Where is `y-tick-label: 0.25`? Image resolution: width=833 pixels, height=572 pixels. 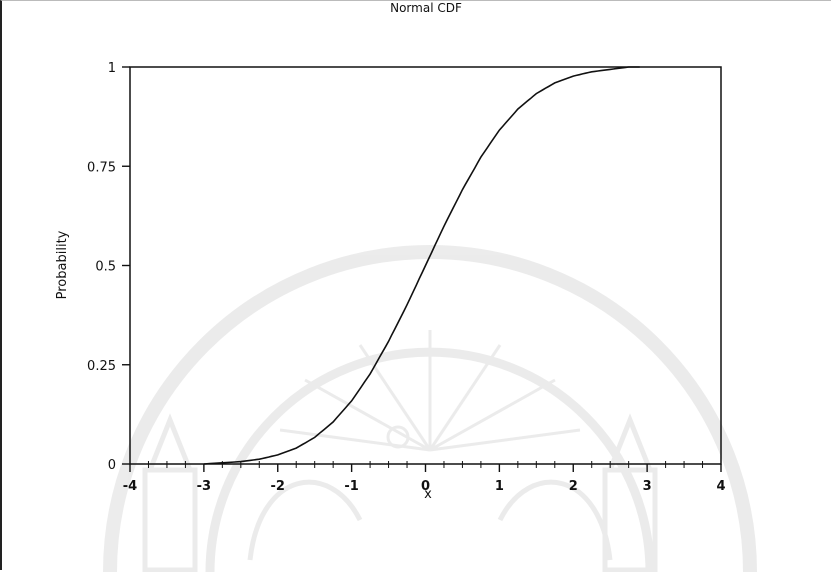
y-tick-label: 0.25 is located at coordinates (101, 366).